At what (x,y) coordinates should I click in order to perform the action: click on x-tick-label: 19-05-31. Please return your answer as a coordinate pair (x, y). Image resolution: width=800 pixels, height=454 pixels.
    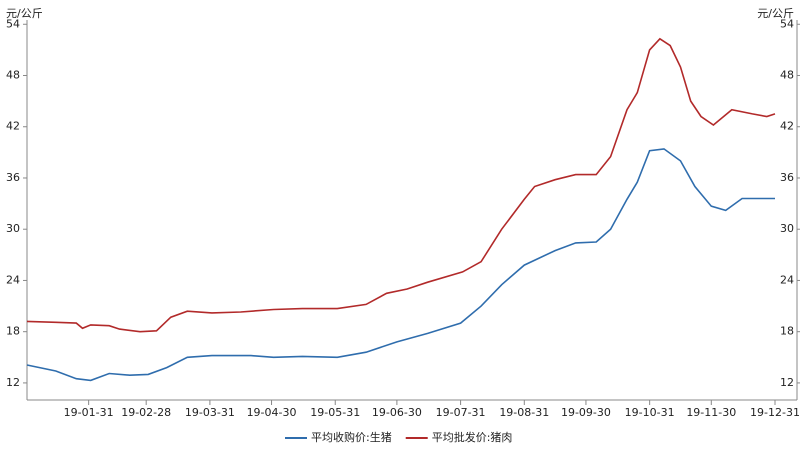
    Looking at the image, I should click on (335, 412).